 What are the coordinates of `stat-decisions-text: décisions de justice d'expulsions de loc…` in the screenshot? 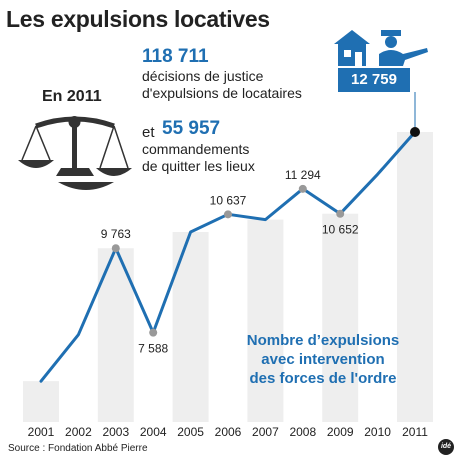 It's located at (222, 85).